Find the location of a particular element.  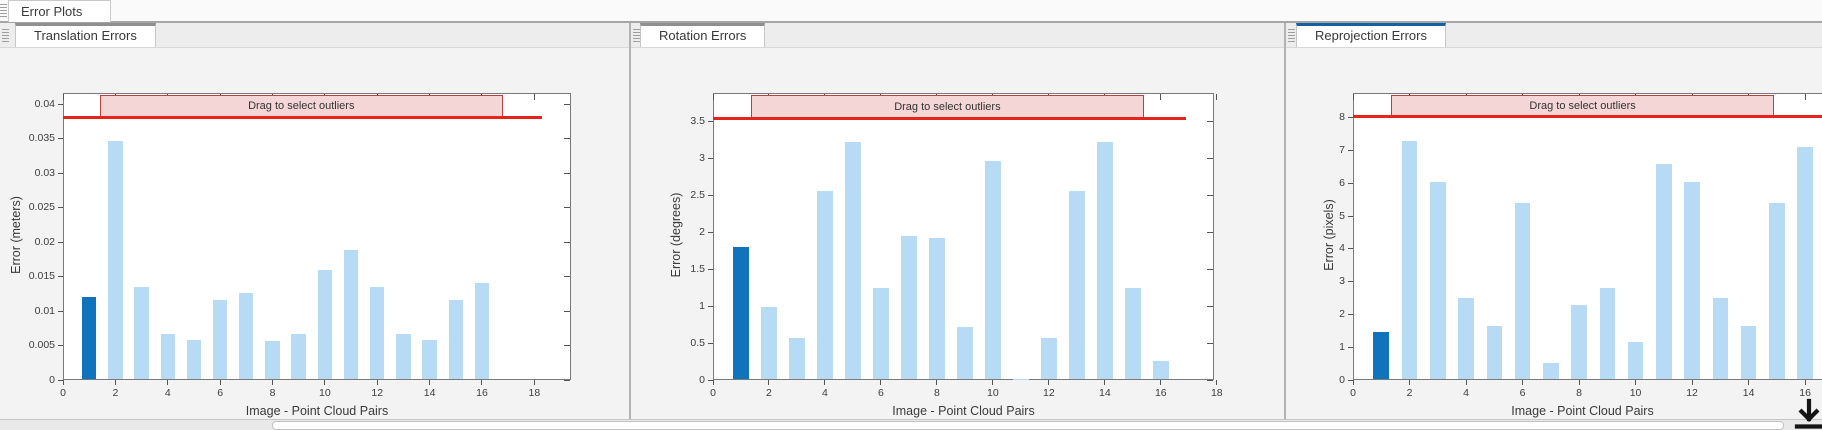

tab-reprojection-errors: Reprojection Errors is located at coordinates (1371, 35).